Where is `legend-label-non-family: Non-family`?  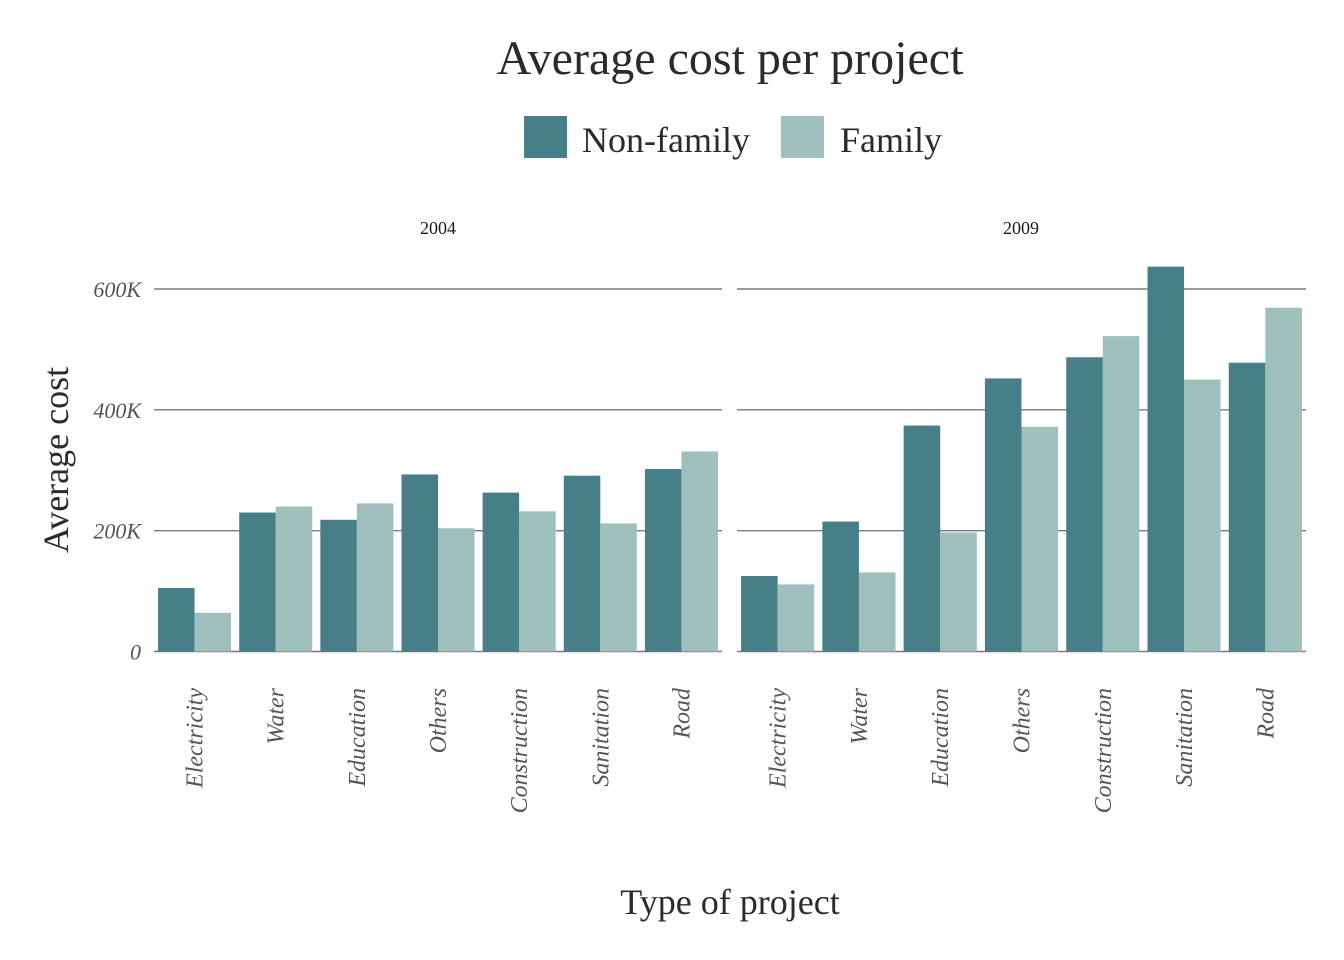
legend-label-non-family: Non-family is located at coordinates (666, 140).